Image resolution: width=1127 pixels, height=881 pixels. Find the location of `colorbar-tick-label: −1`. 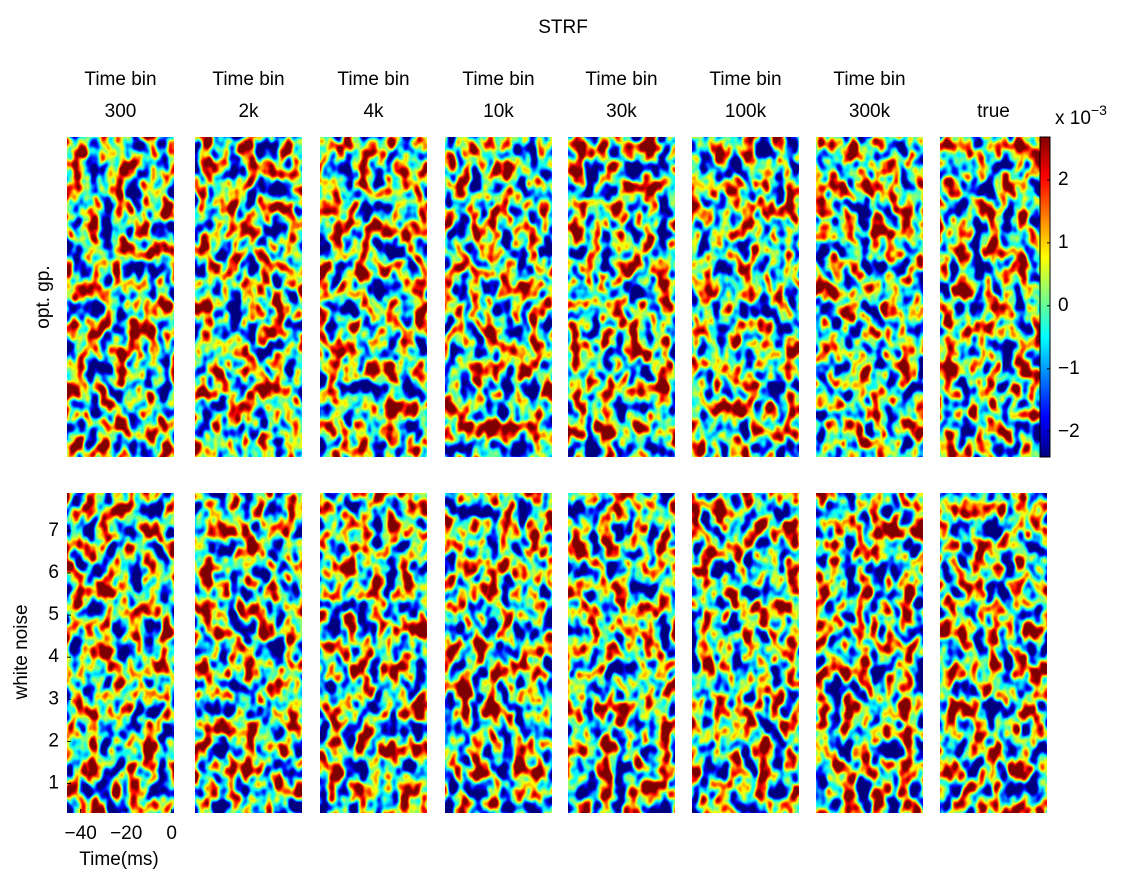

colorbar-tick-label: −1 is located at coordinates (1069, 368).